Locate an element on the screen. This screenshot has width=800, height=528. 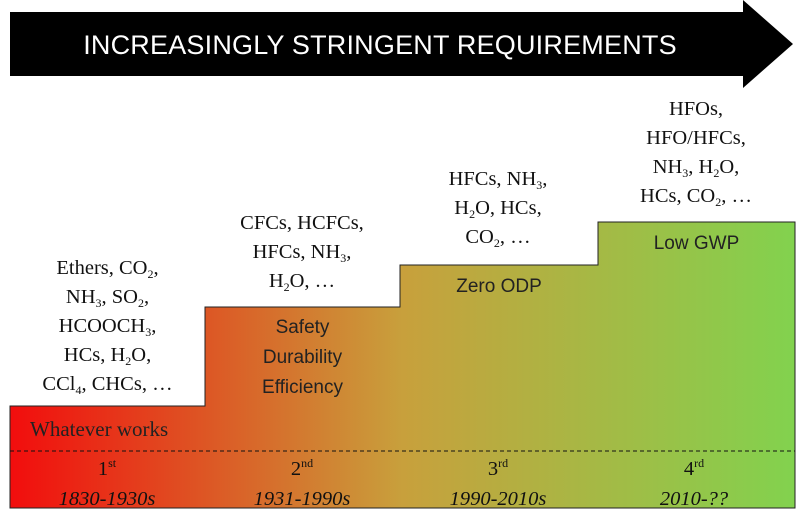
refrigerant-line: HCOOCH3, is located at coordinates (107, 327).